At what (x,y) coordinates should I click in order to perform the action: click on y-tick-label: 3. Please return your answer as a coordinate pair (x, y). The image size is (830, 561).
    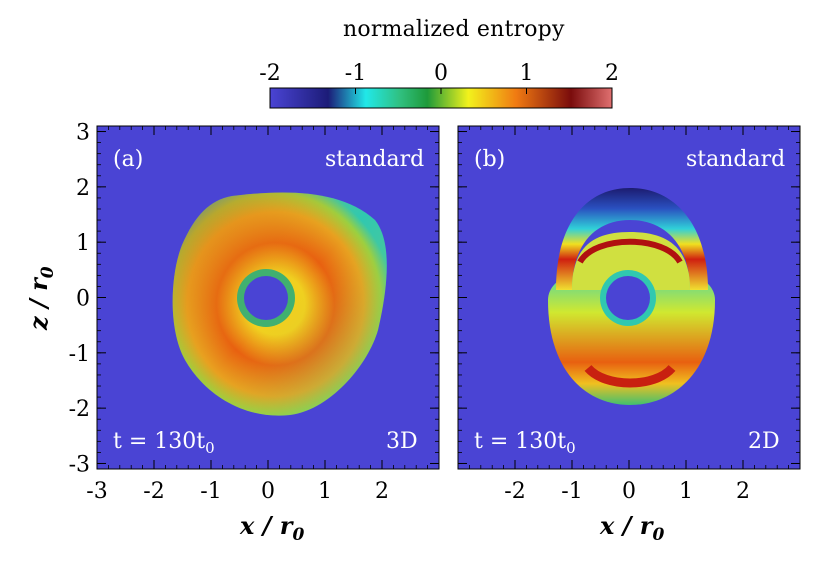
    Looking at the image, I should click on (83, 133).